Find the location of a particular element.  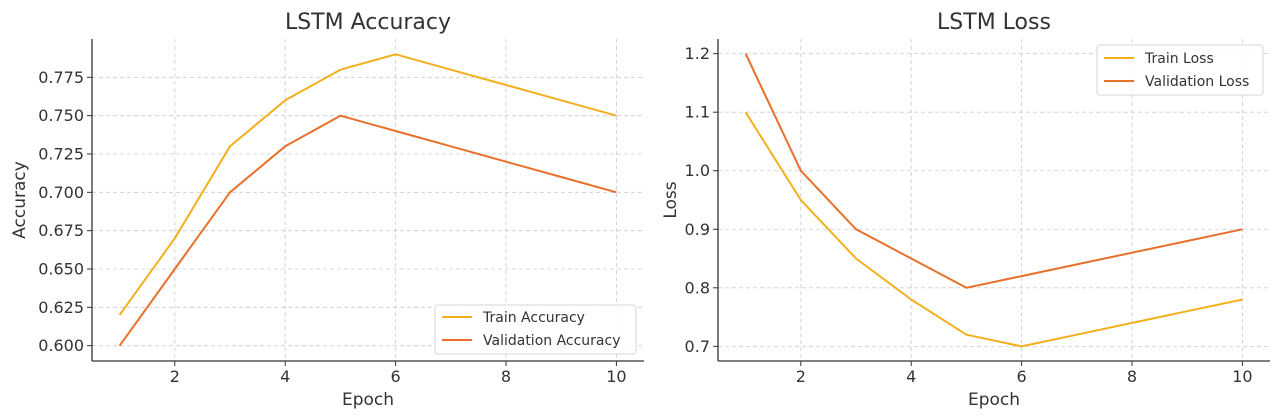

accuracy-x-ticks: 2 4 6 8 10 is located at coordinates (398, 373).